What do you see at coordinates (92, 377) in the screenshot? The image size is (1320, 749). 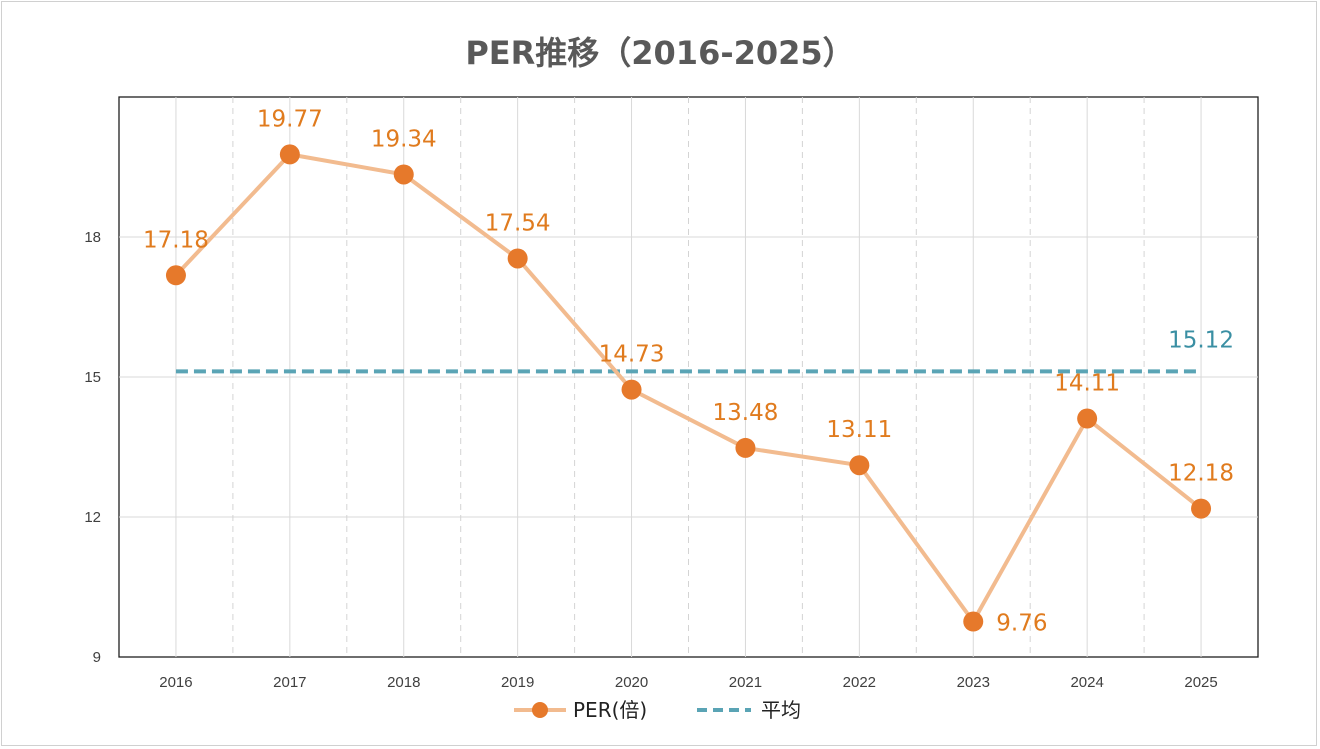 I see `y-tick-label: 15` at bounding box center [92, 377].